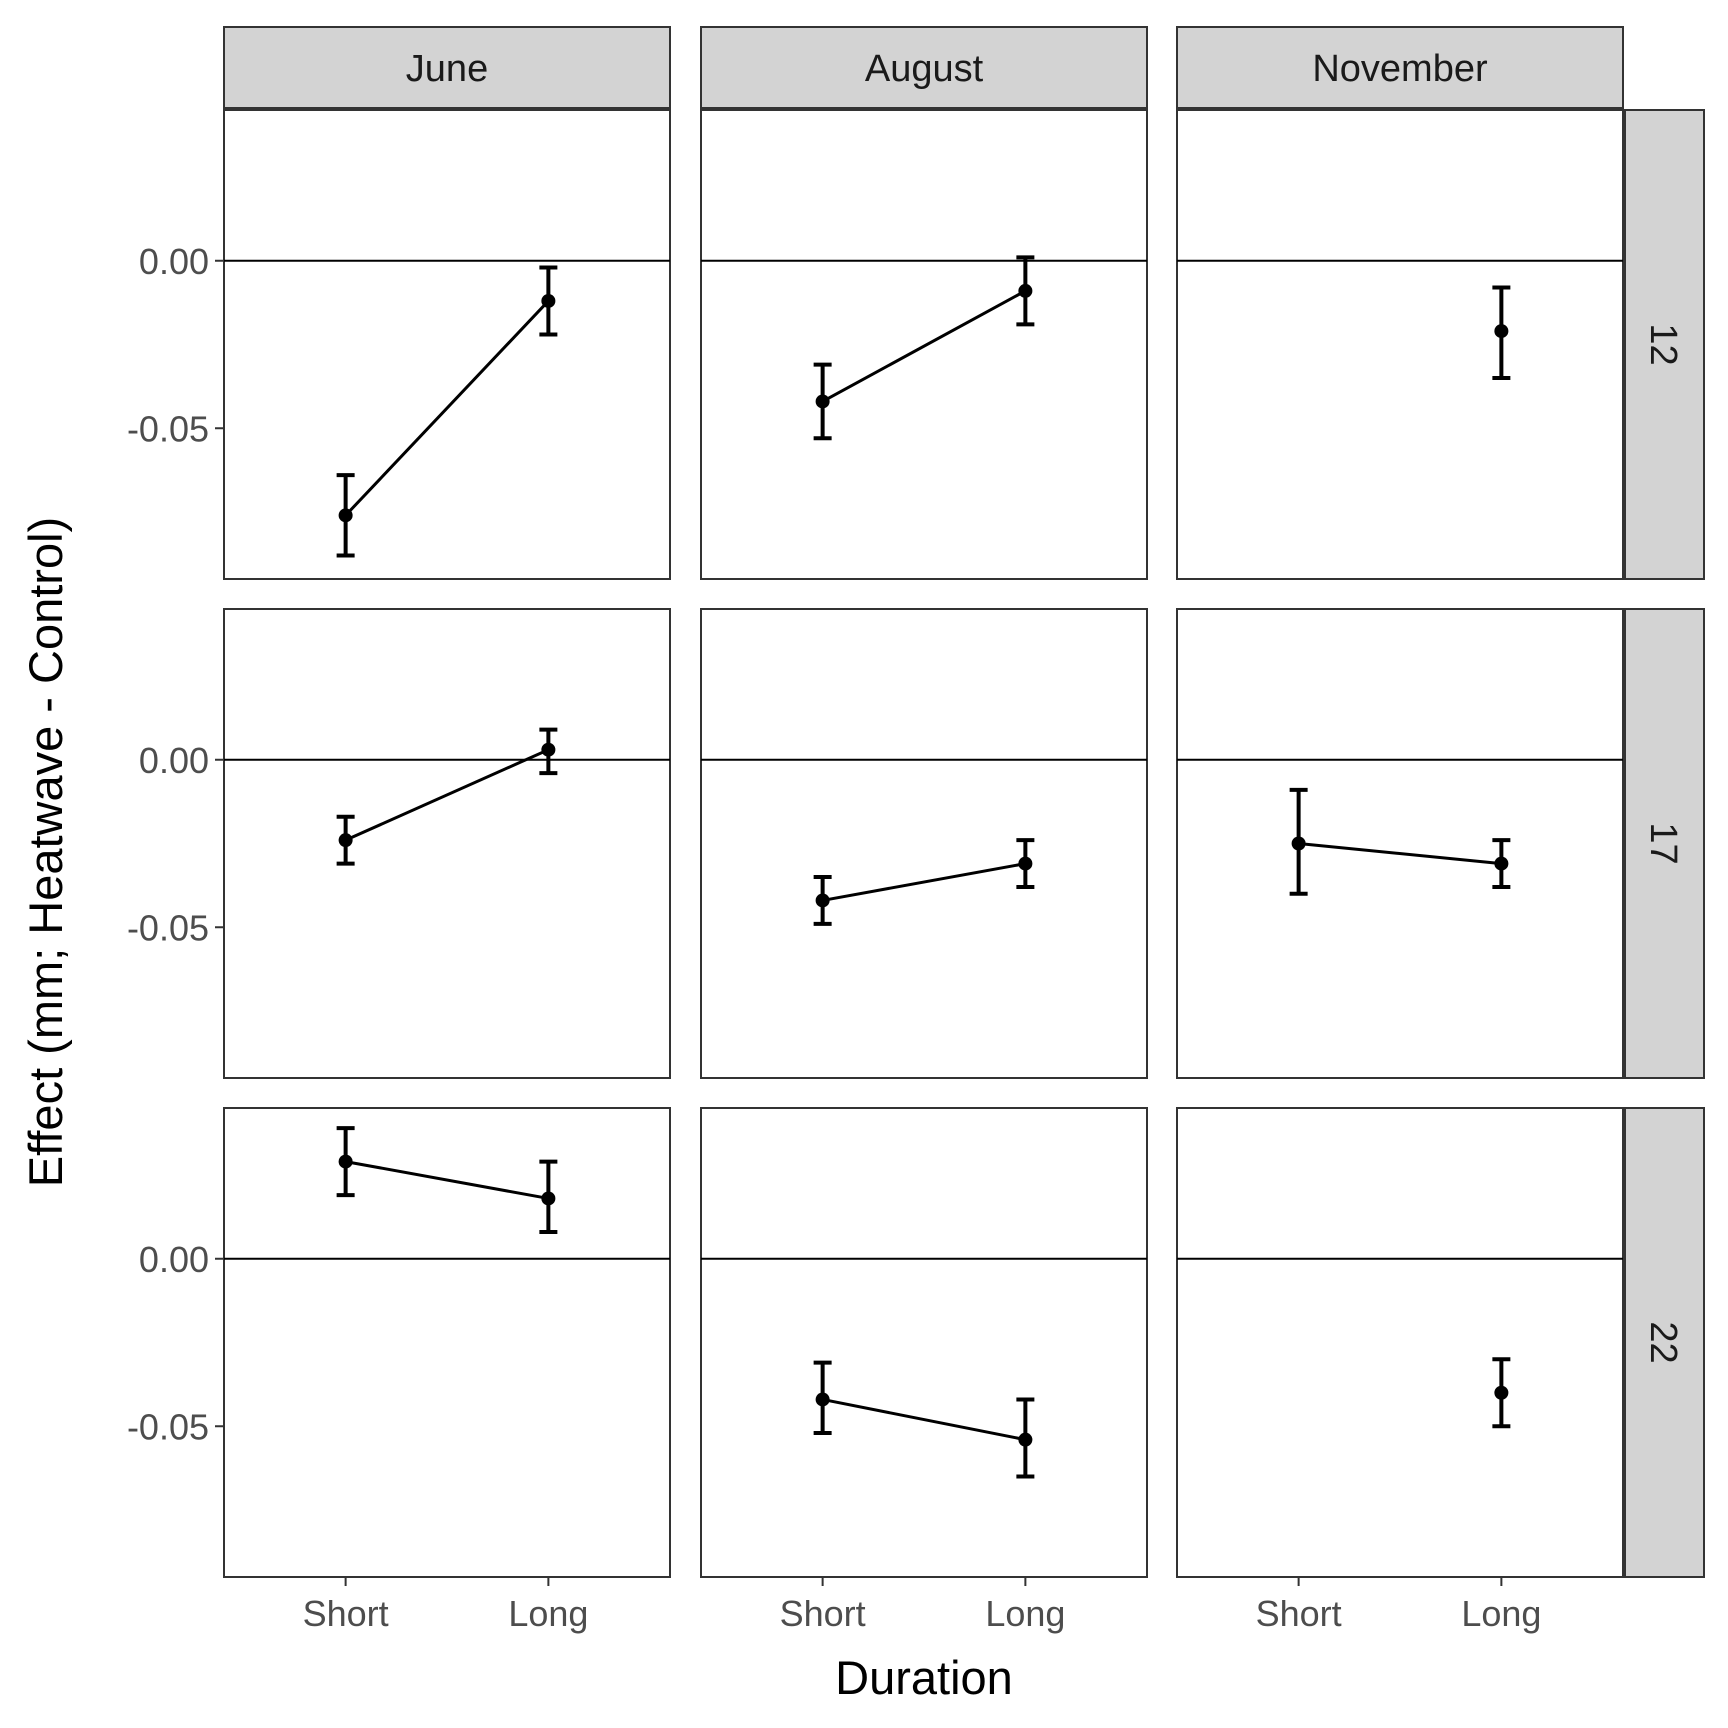 The height and width of the screenshot is (1728, 1728). I want to click on column-strip-label: November, so click(1400, 69).